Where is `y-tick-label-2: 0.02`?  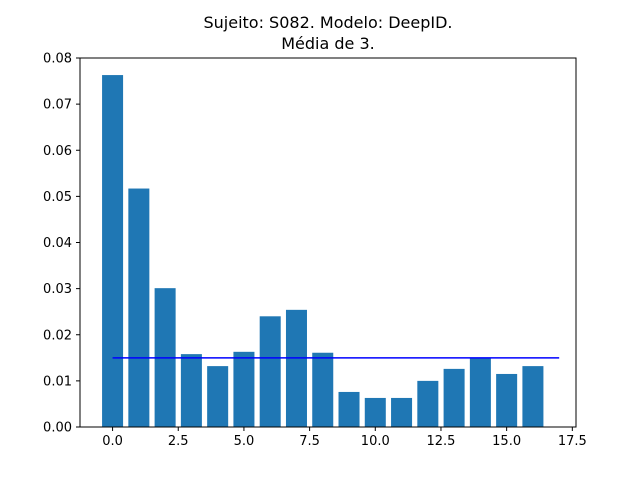
y-tick-label-2: 0.02 is located at coordinates (57, 335).